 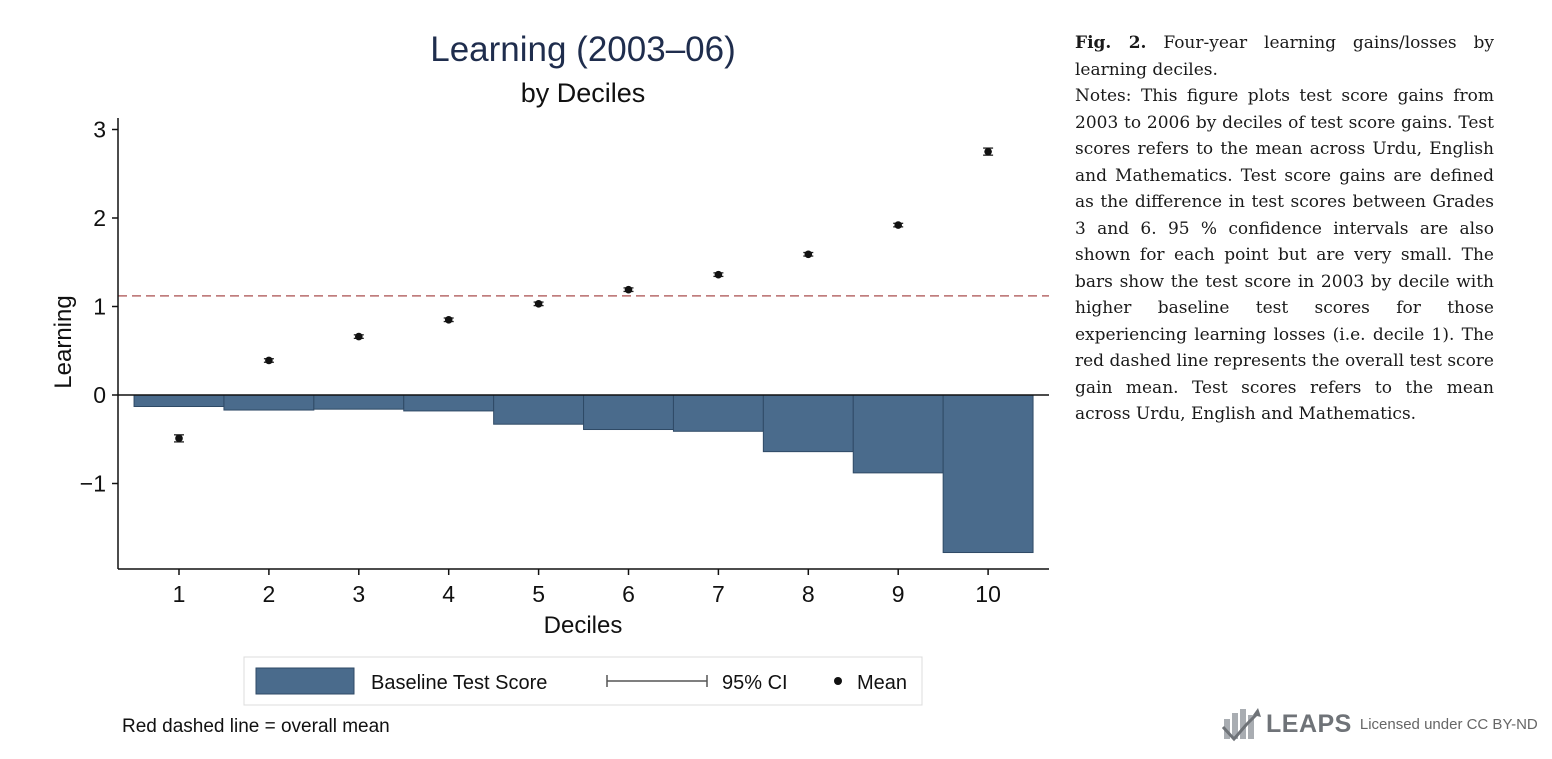 What do you see at coordinates (99, 130) in the screenshot?
I see `y-tick-label: 3` at bounding box center [99, 130].